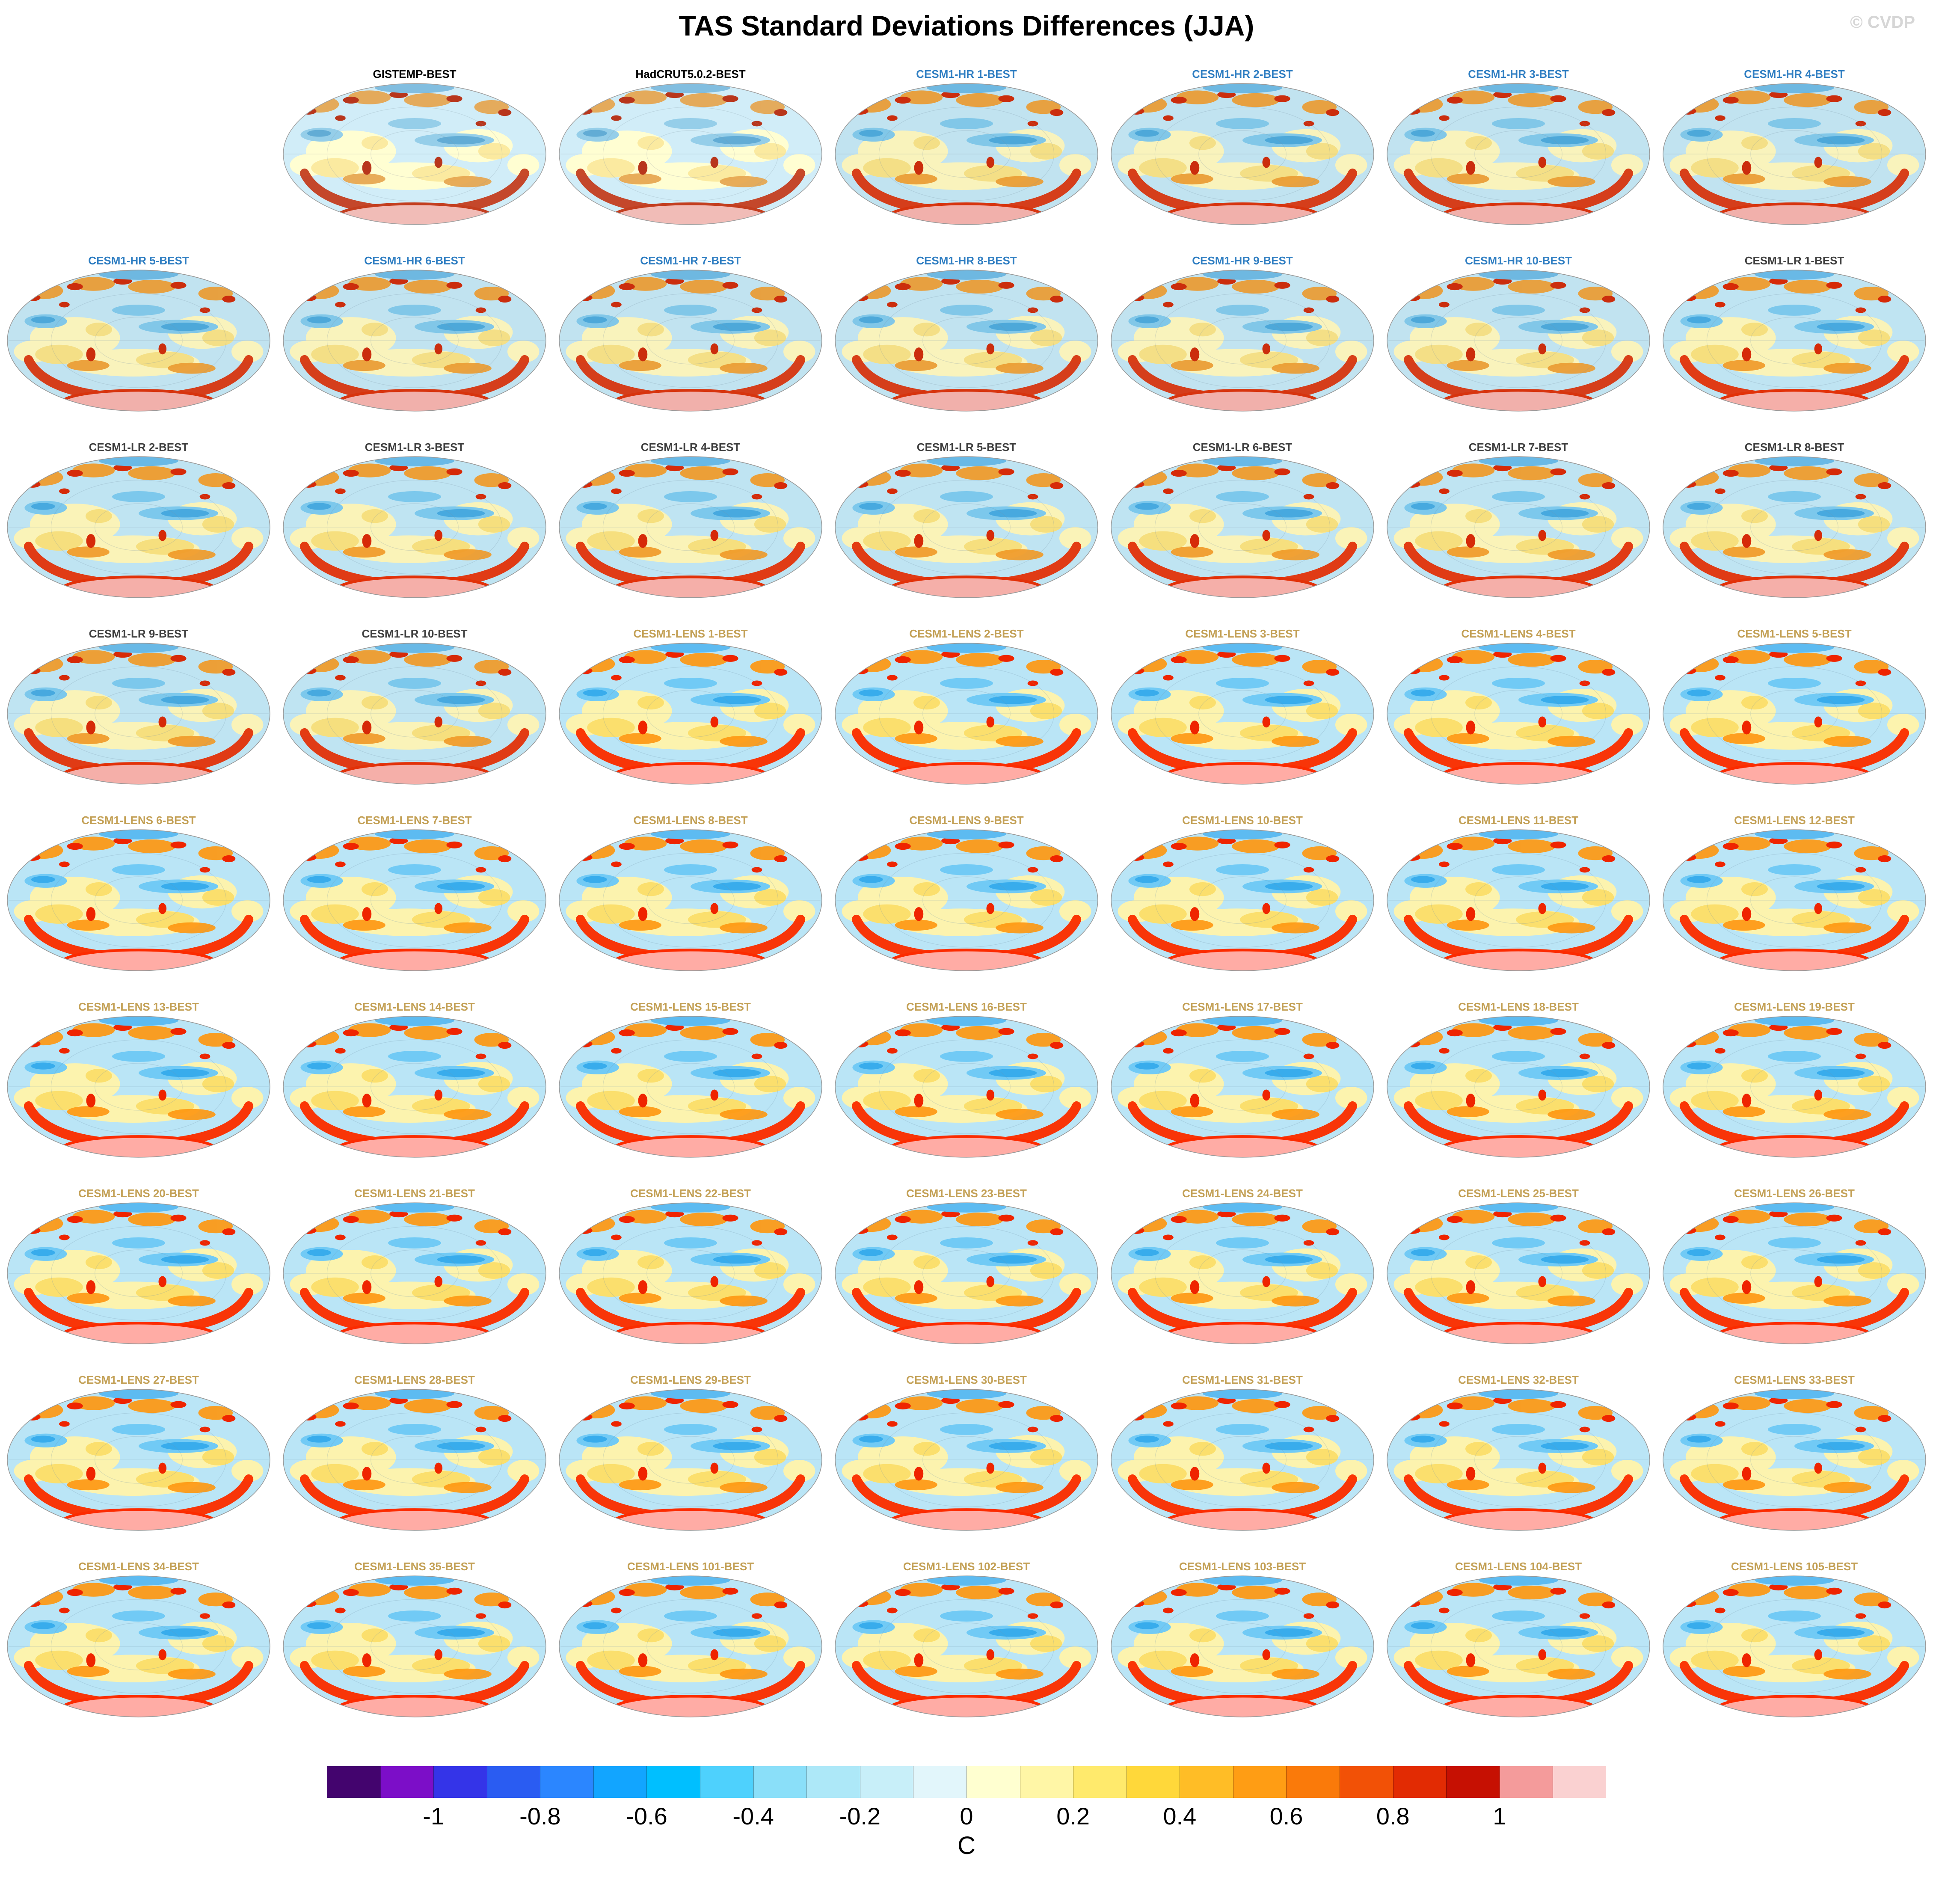 Image resolution: width=1933 pixels, height=1904 pixels. Describe the element at coordinates (1242, 74) in the screenshot. I see `map-title: CESM1-HR 2-BEST` at that location.